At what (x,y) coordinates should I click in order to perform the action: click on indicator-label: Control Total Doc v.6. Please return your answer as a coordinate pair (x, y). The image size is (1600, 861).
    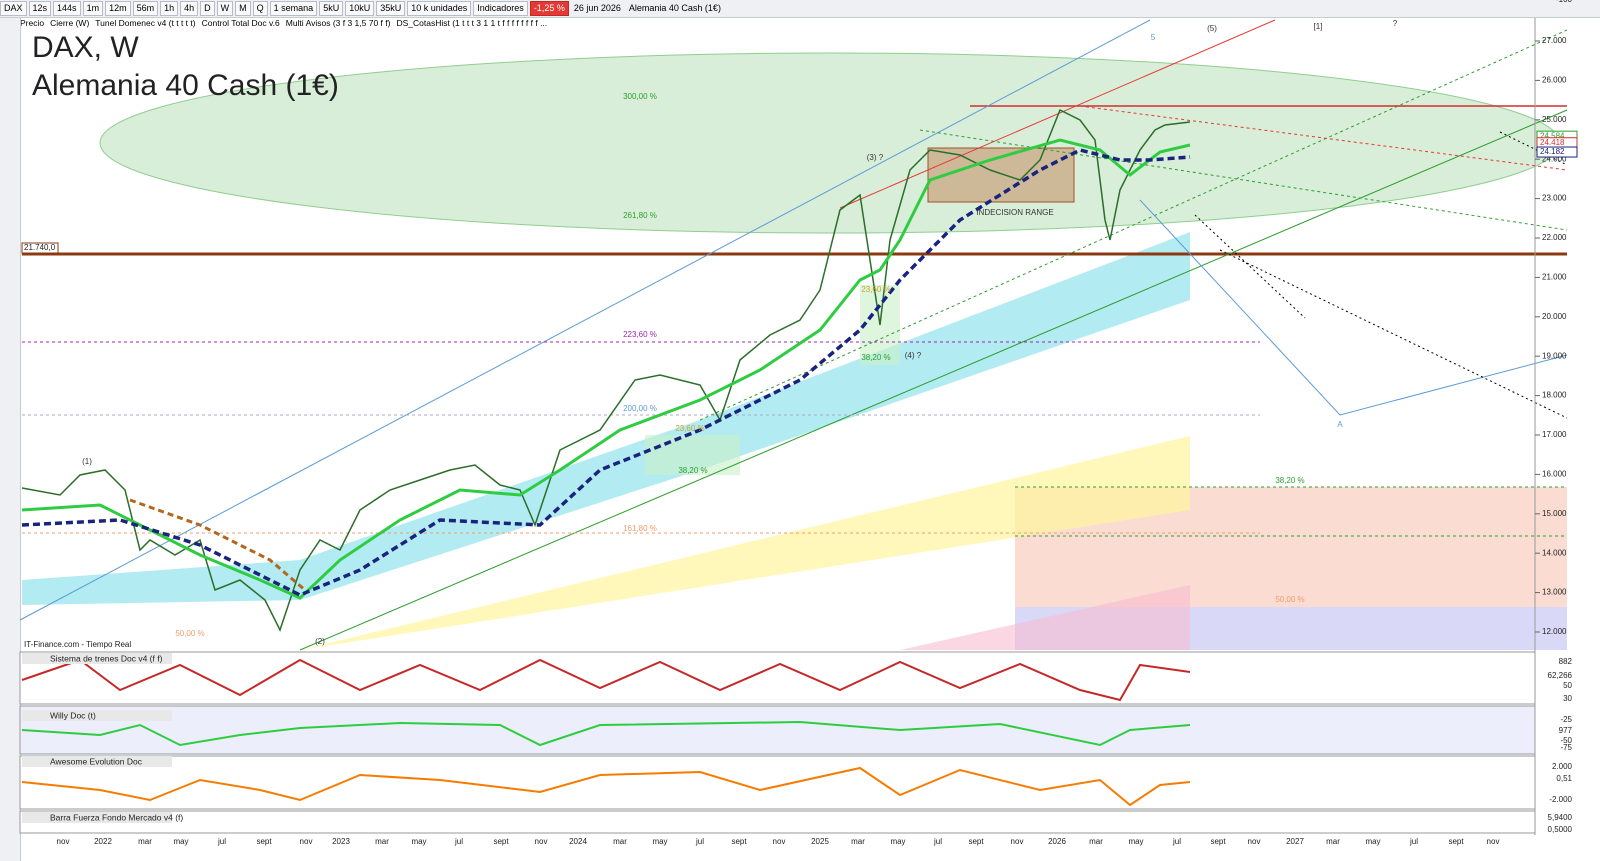
    Looking at the image, I should click on (240, 23).